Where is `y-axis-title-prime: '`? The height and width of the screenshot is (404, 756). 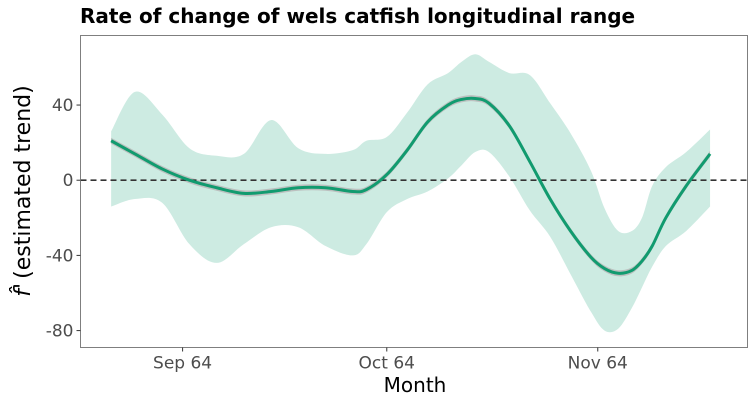 y-axis-title-prime: ' is located at coordinates (23, 286).